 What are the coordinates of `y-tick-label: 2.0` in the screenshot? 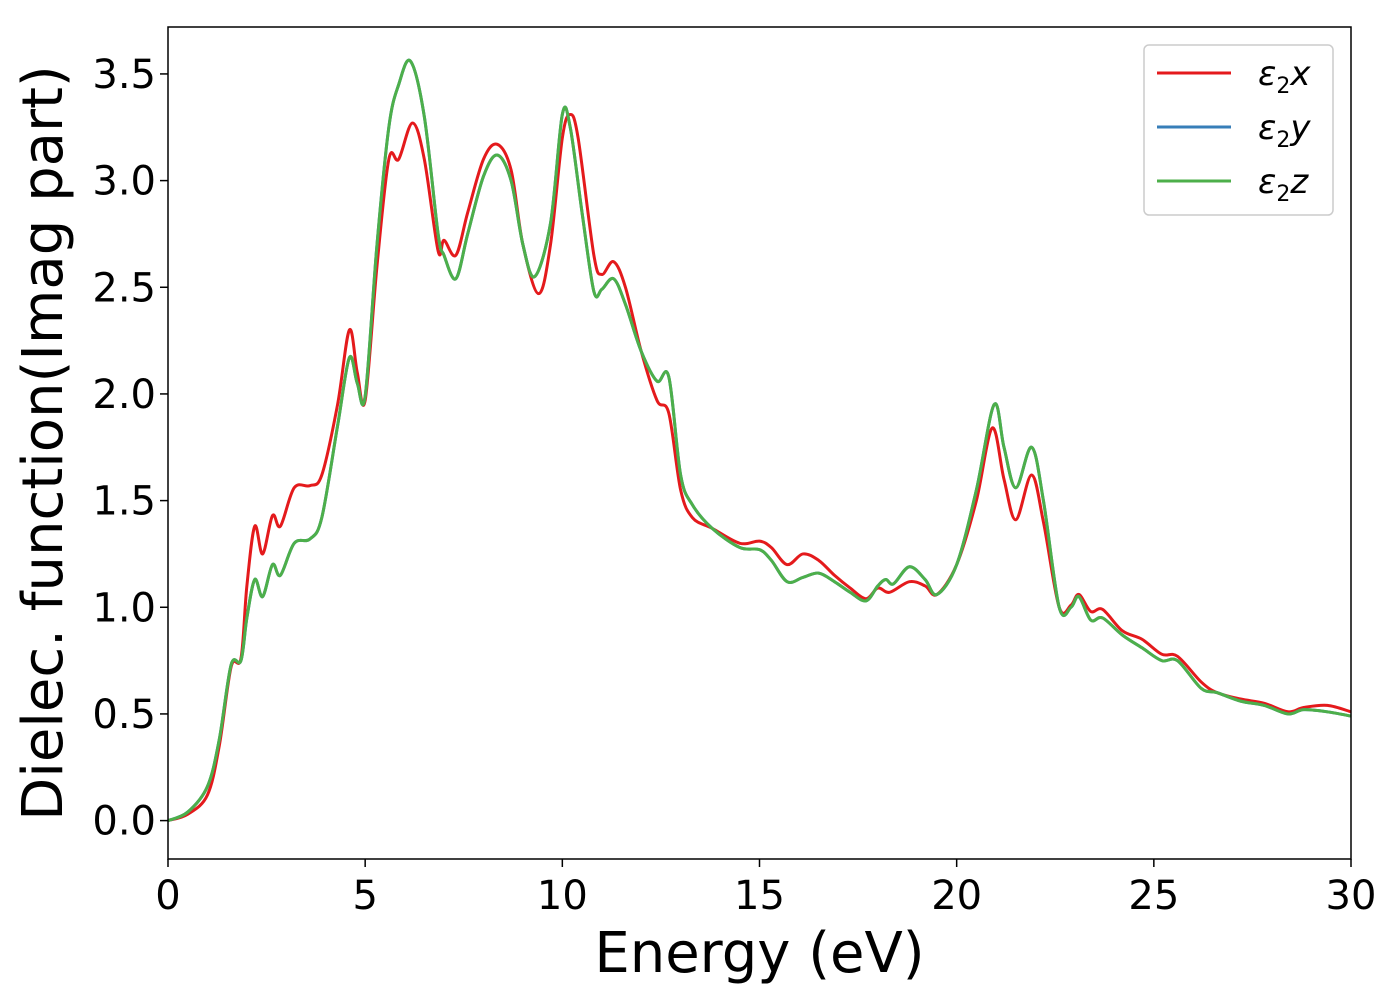 It's located at (124, 395).